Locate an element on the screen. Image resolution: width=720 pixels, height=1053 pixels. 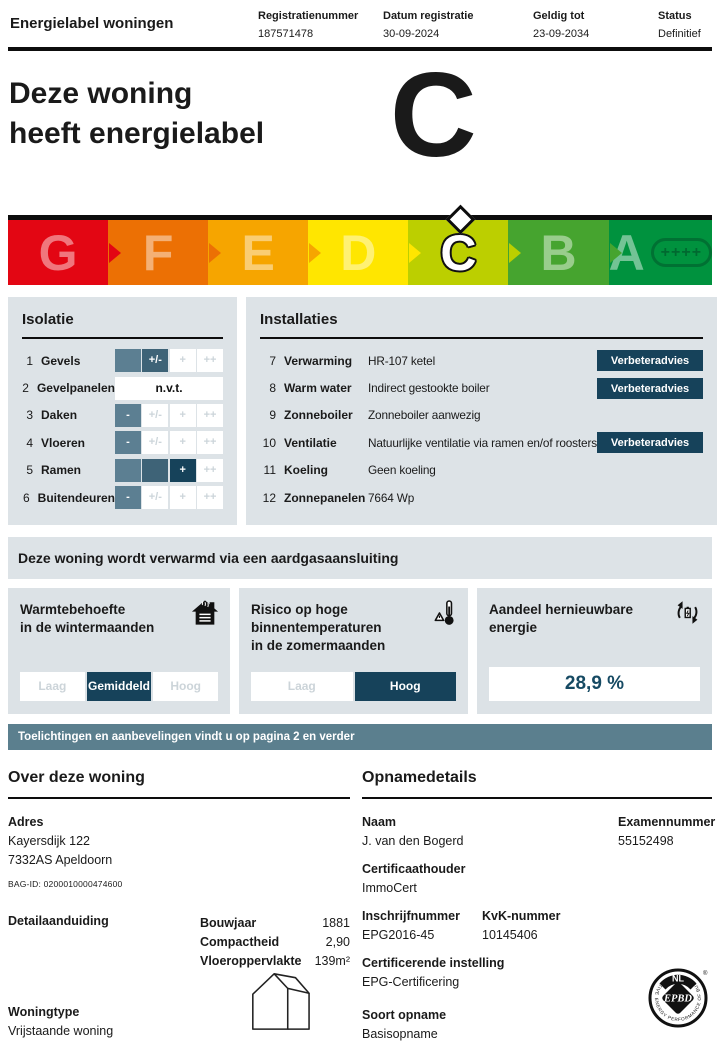
row-number: 4 is located at coordinates (29, 442).